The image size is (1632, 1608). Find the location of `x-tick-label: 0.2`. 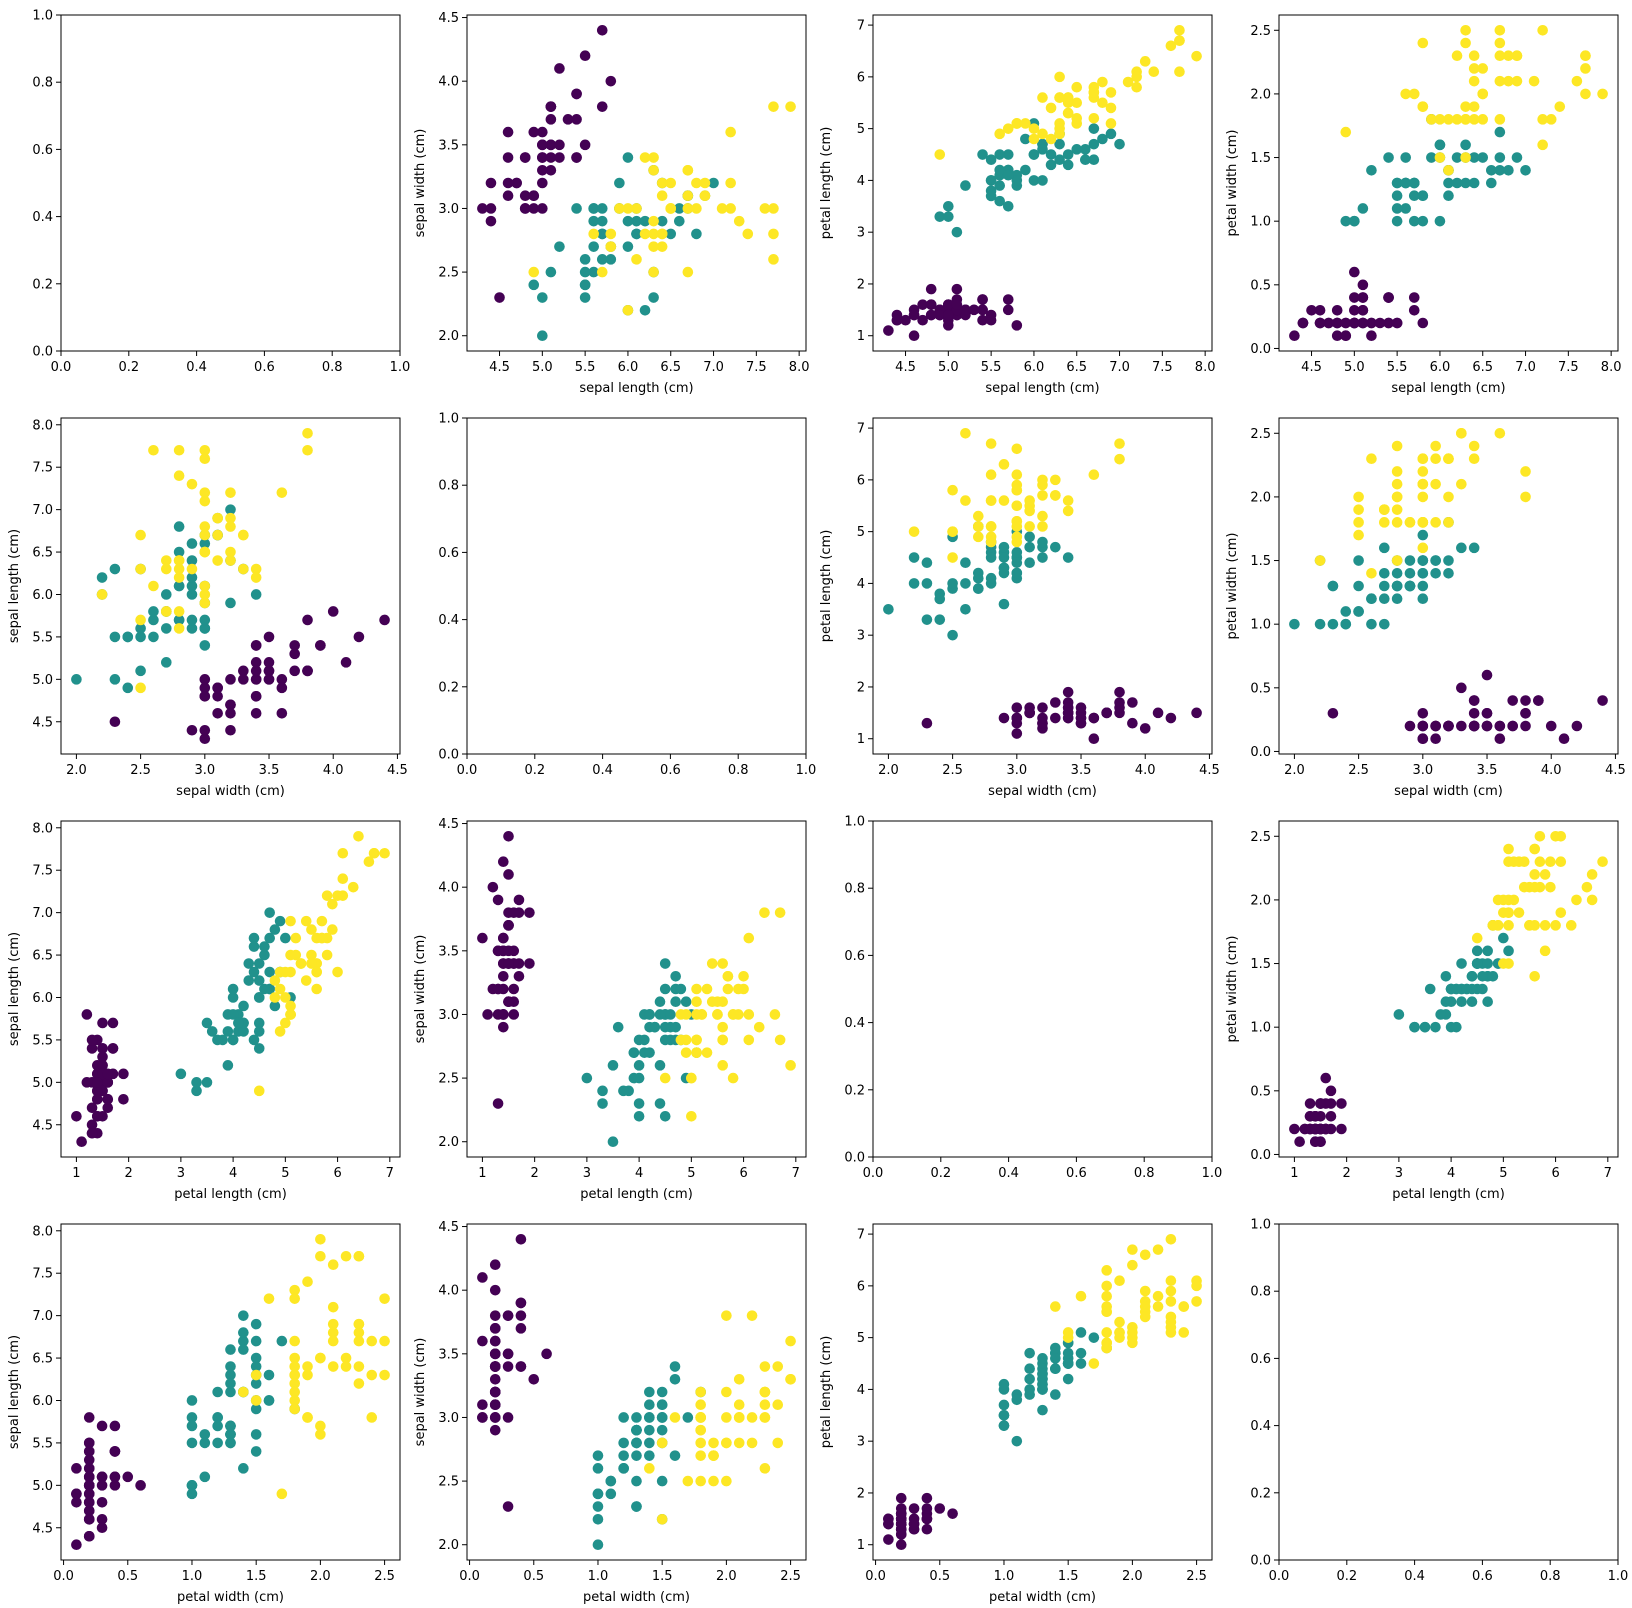

x-tick-label: 0.2 is located at coordinates (534, 770).